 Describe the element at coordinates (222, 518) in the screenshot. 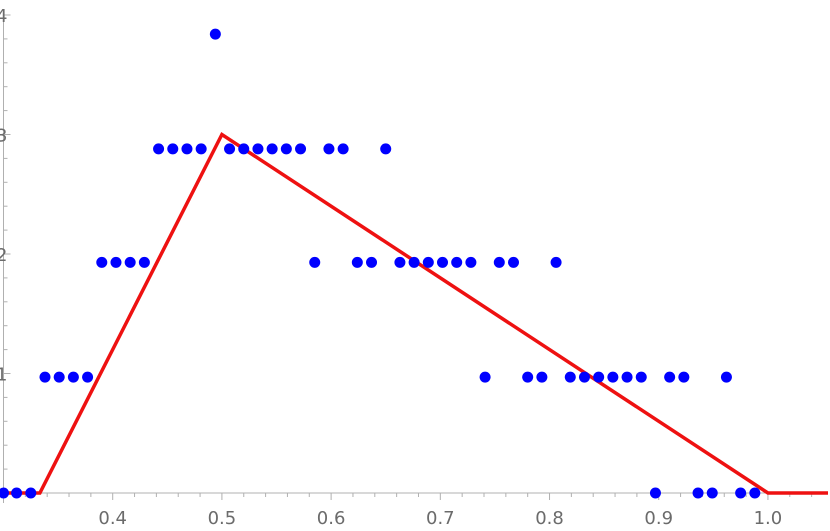

I see `x-tick-label: 0.5` at that location.